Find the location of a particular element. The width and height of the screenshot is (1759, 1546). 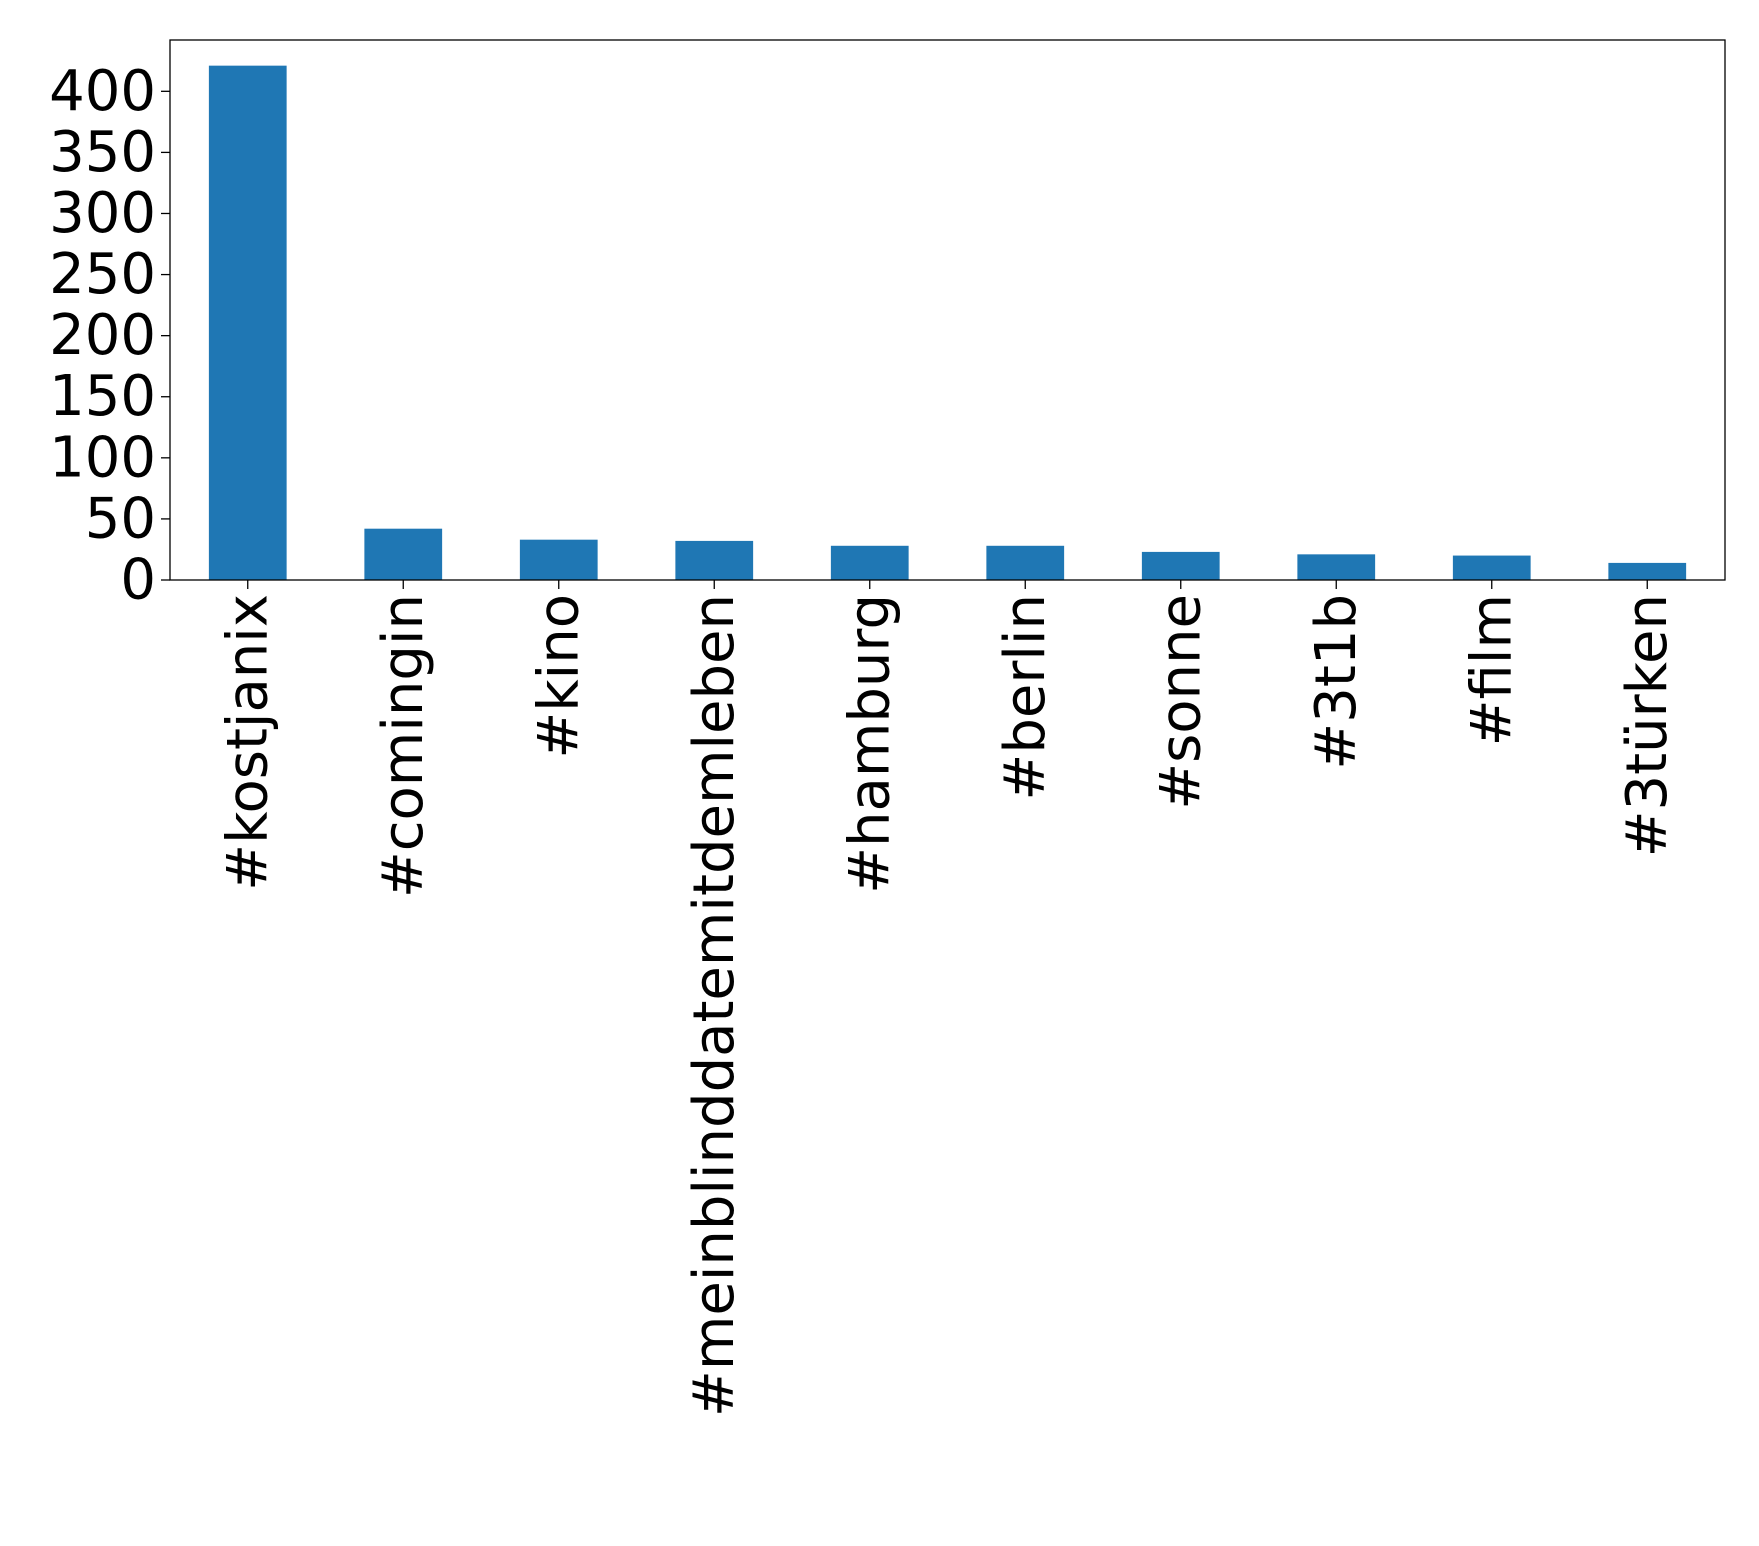

x-tick-label: #hamburg is located at coordinates (869, 744).